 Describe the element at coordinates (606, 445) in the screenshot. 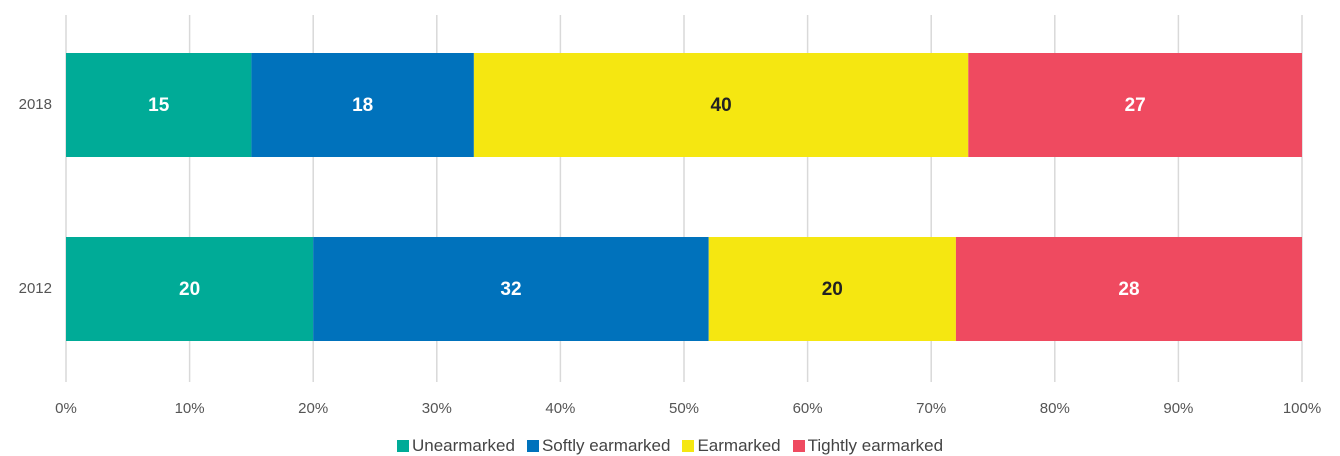

I see `legend-label: Softly earmarked` at that location.